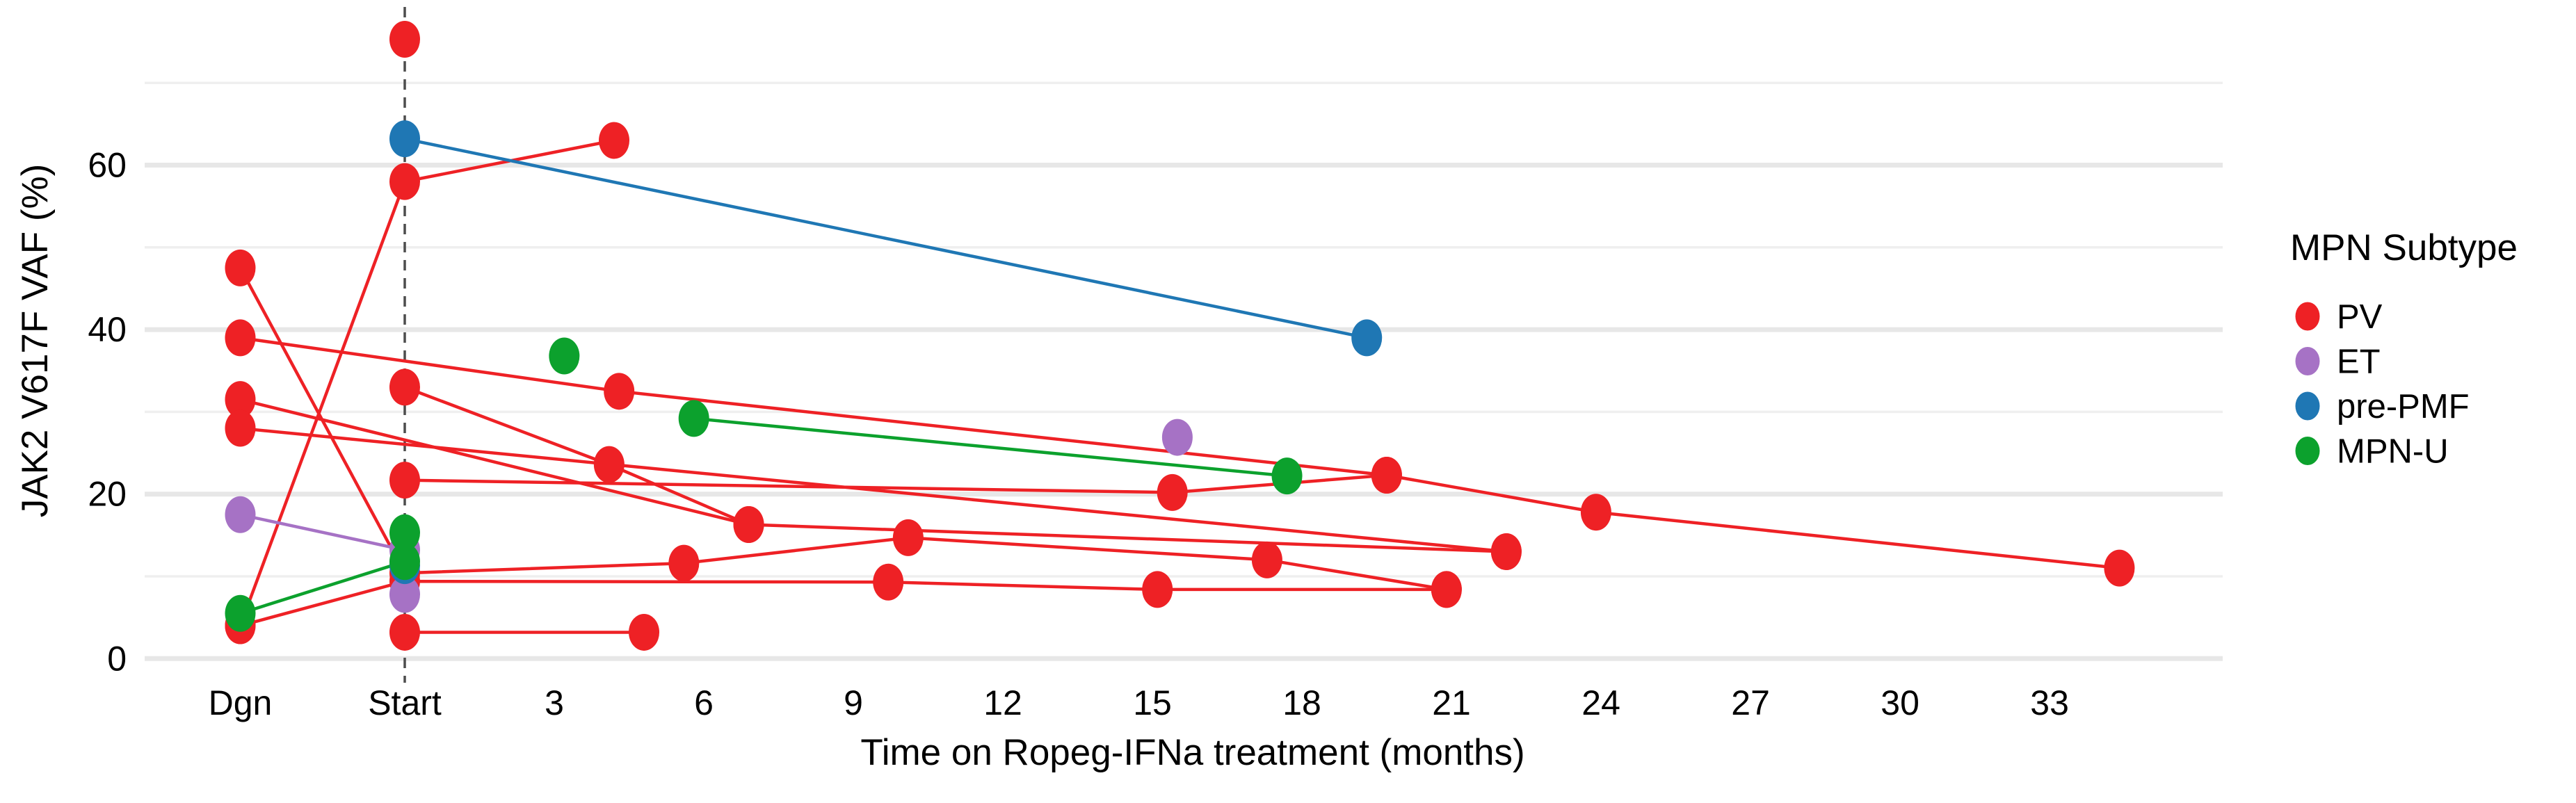  Describe the element at coordinates (2307, 451) in the screenshot. I see `legend-swatch-mpn-u-icon` at that location.